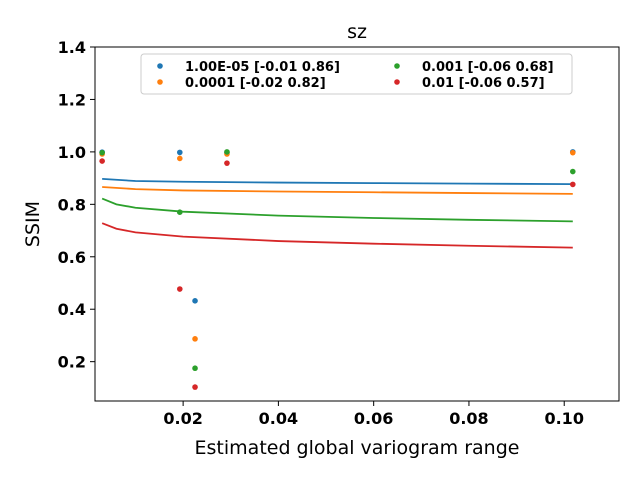  What do you see at coordinates (373, 418) in the screenshot?
I see `x-tick-label: 0.06` at bounding box center [373, 418].